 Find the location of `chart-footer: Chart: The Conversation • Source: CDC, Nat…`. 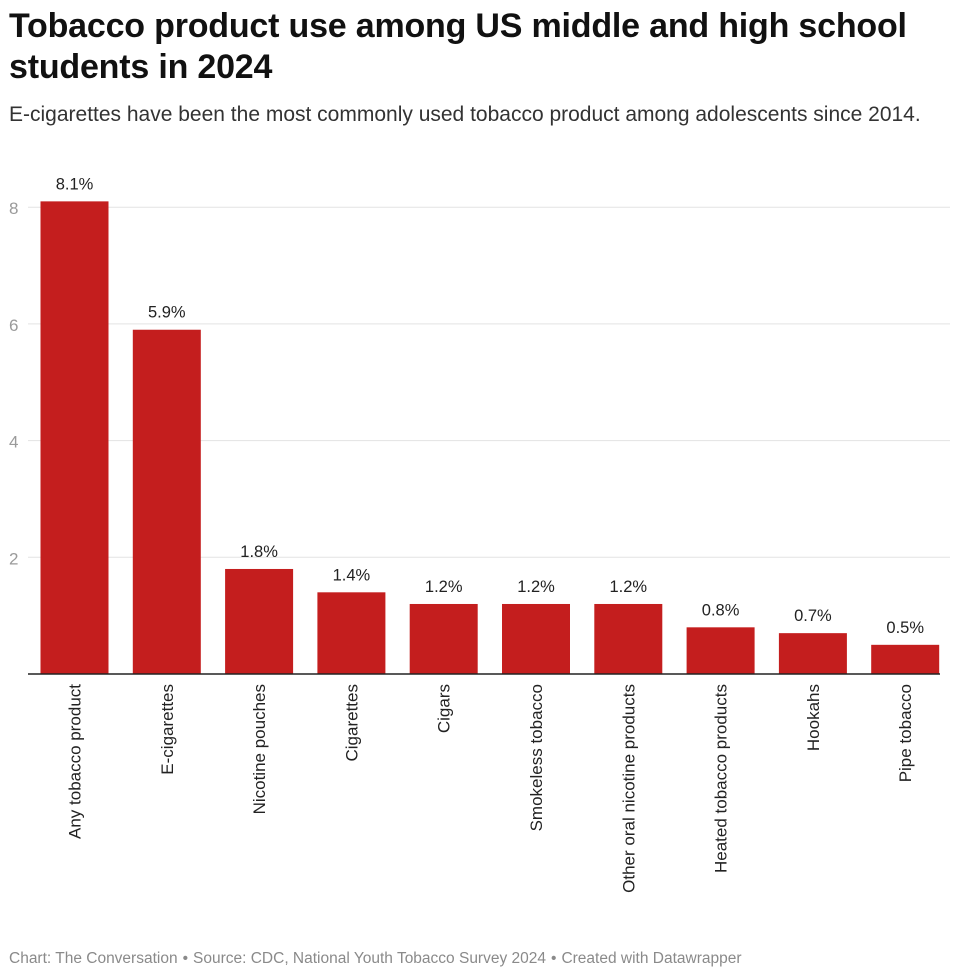

chart-footer: Chart: The Conversation • Source: CDC, Nat… is located at coordinates (375, 959).